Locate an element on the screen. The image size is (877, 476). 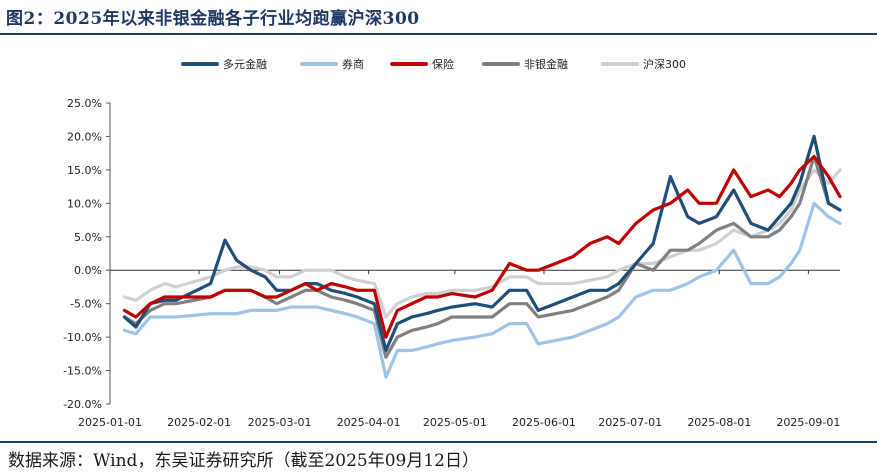
x-tick-label: 2025-08-01 is located at coordinates (719, 422).